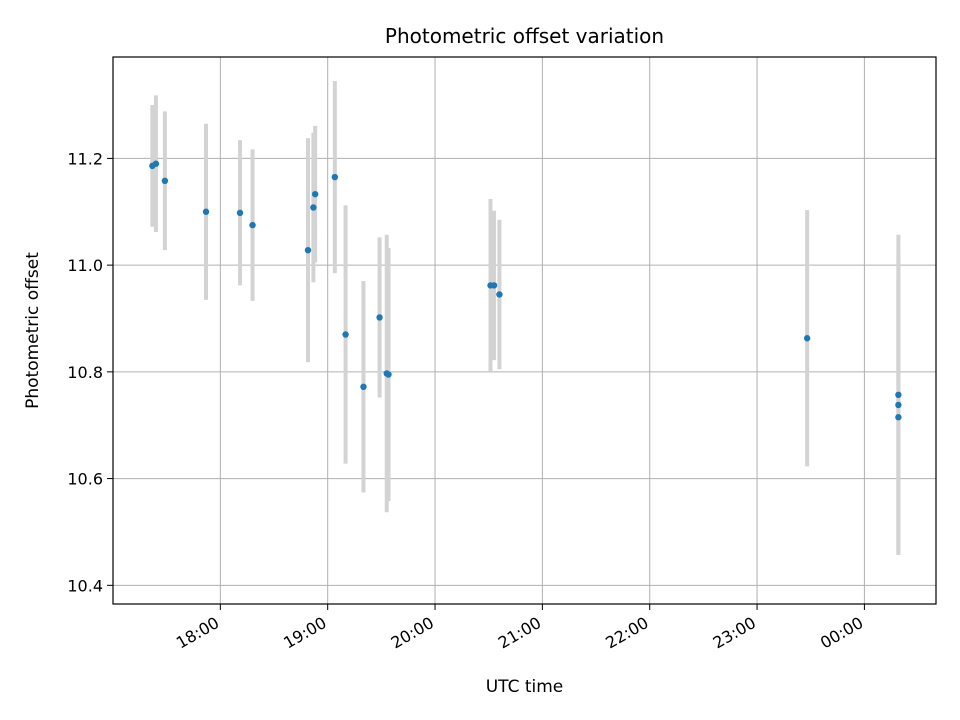 The height and width of the screenshot is (720, 960). I want to click on y-tick-label: 10.4, so click(85, 585).